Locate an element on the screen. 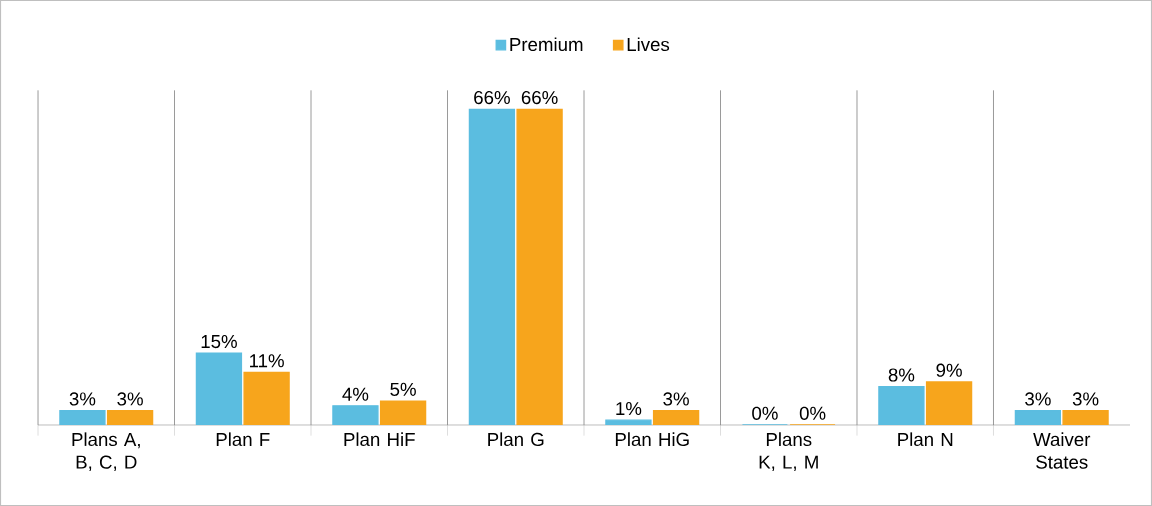  data-label: 1% is located at coordinates (629, 409).